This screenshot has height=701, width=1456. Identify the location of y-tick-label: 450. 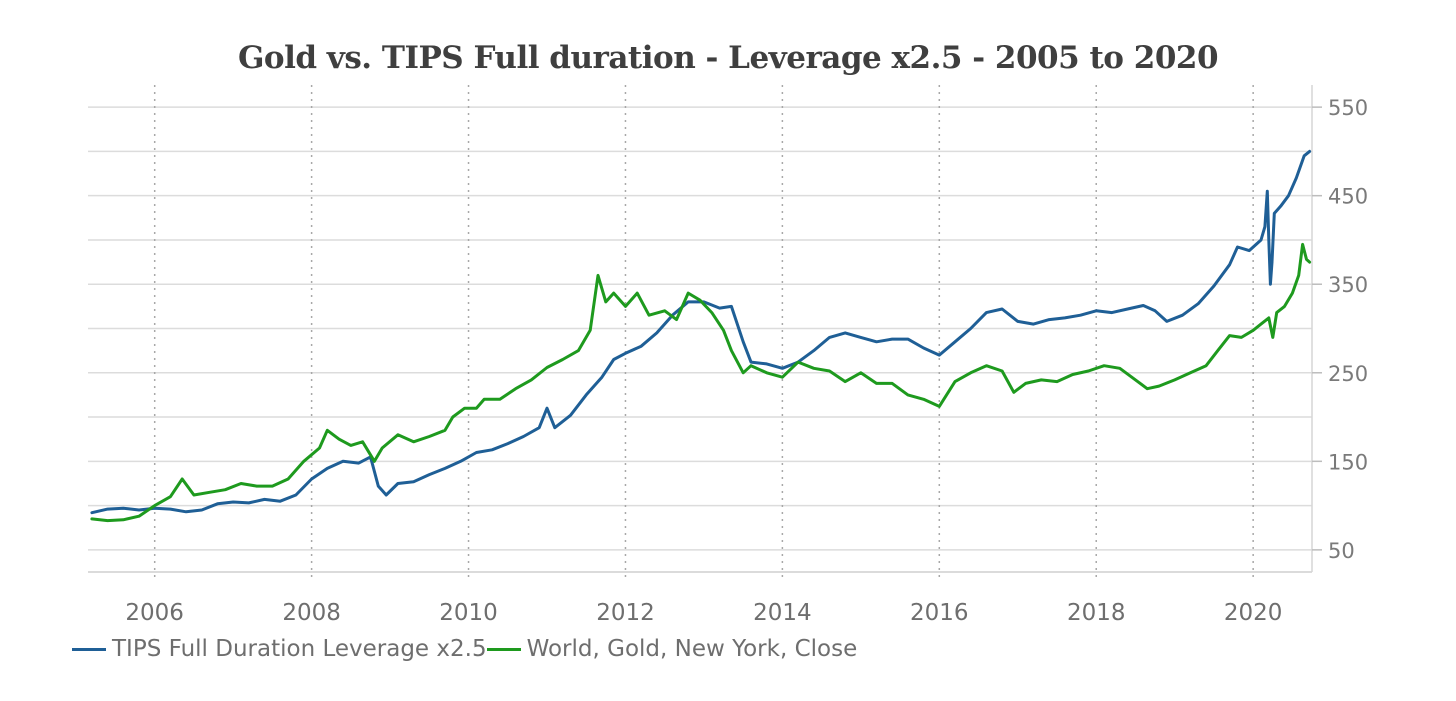
(1348, 197).